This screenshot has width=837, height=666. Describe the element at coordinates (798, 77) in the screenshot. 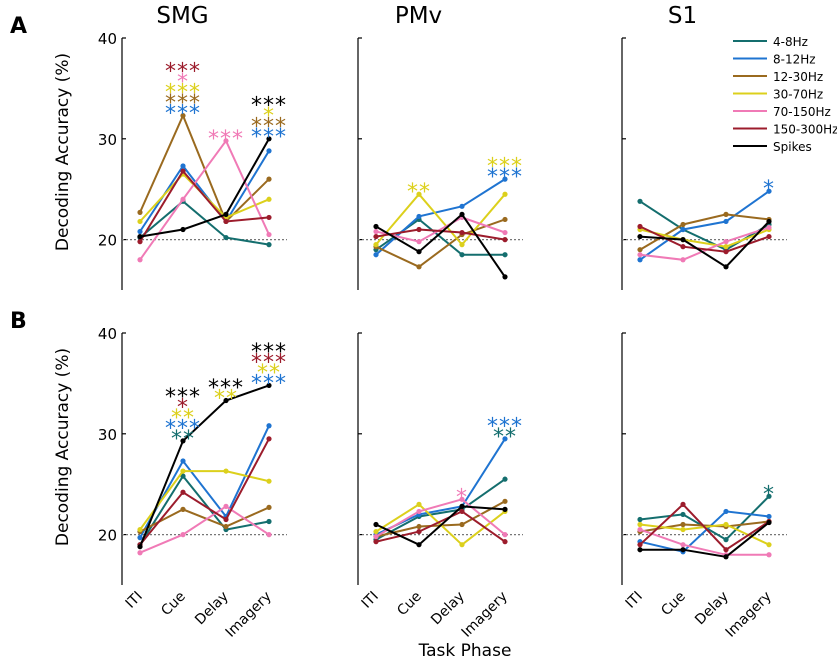

I see `legend-label-12-30hz: 12-30Hz` at that location.